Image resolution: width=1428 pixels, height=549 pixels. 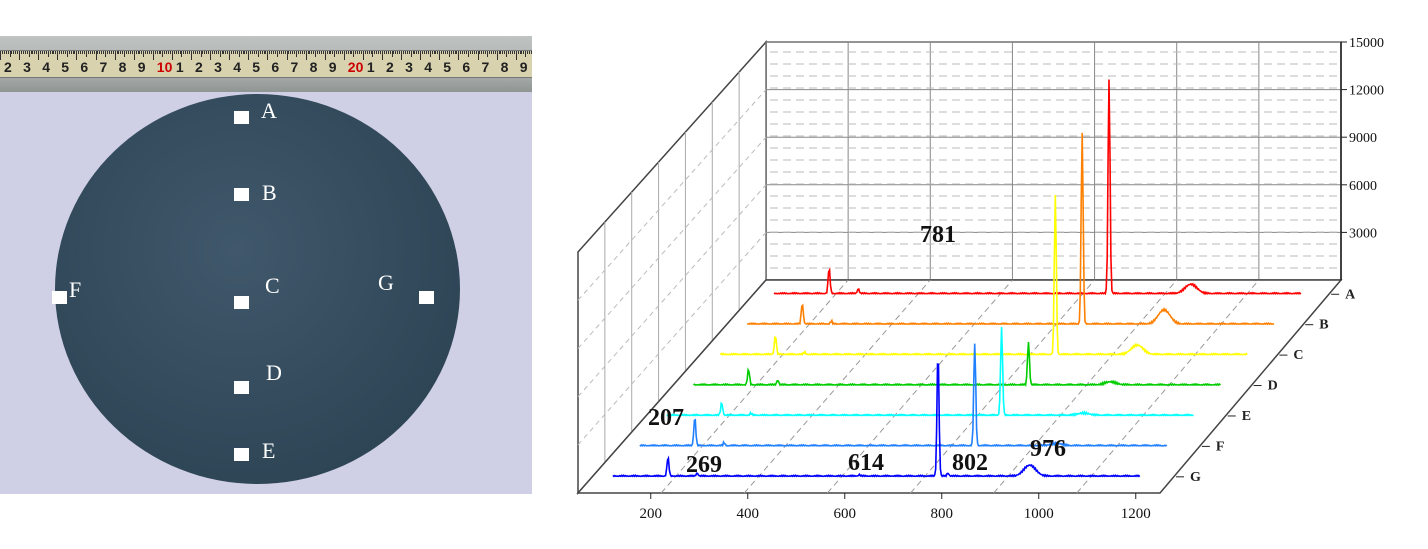 What do you see at coordinates (27, 67) in the screenshot?
I see `ruler-number: 3` at bounding box center [27, 67].